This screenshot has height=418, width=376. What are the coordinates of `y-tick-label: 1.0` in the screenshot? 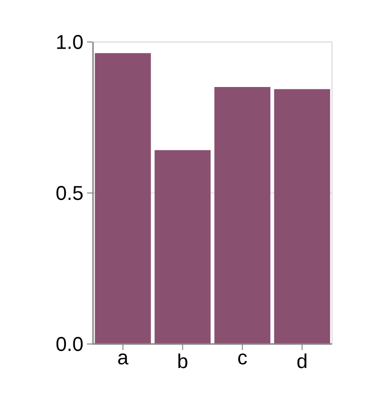 It's located at (70, 42).